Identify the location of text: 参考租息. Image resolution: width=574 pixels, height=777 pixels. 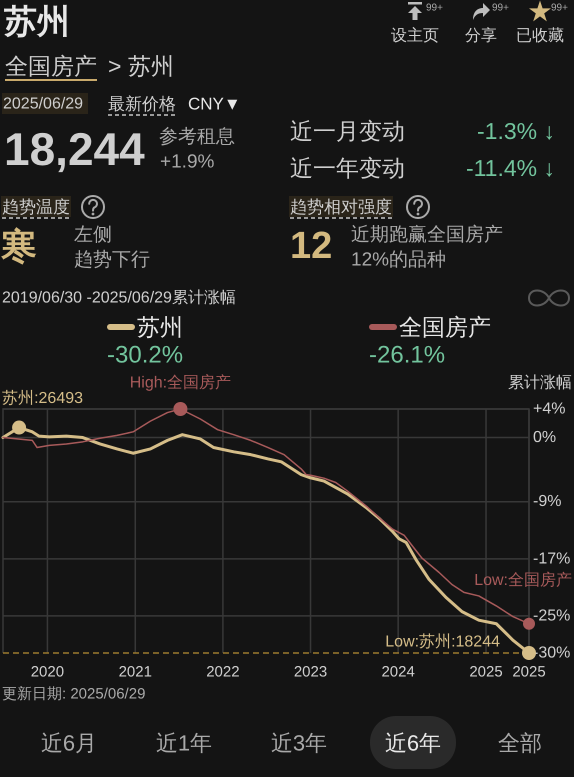
(197, 137).